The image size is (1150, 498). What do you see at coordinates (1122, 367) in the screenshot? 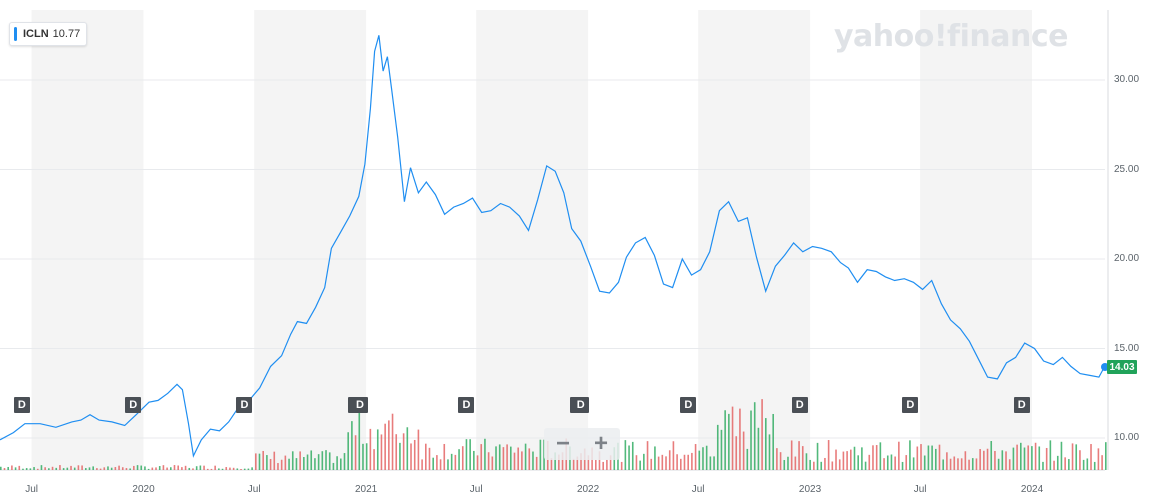
I see `last-price-label: 14.03` at bounding box center [1122, 367].